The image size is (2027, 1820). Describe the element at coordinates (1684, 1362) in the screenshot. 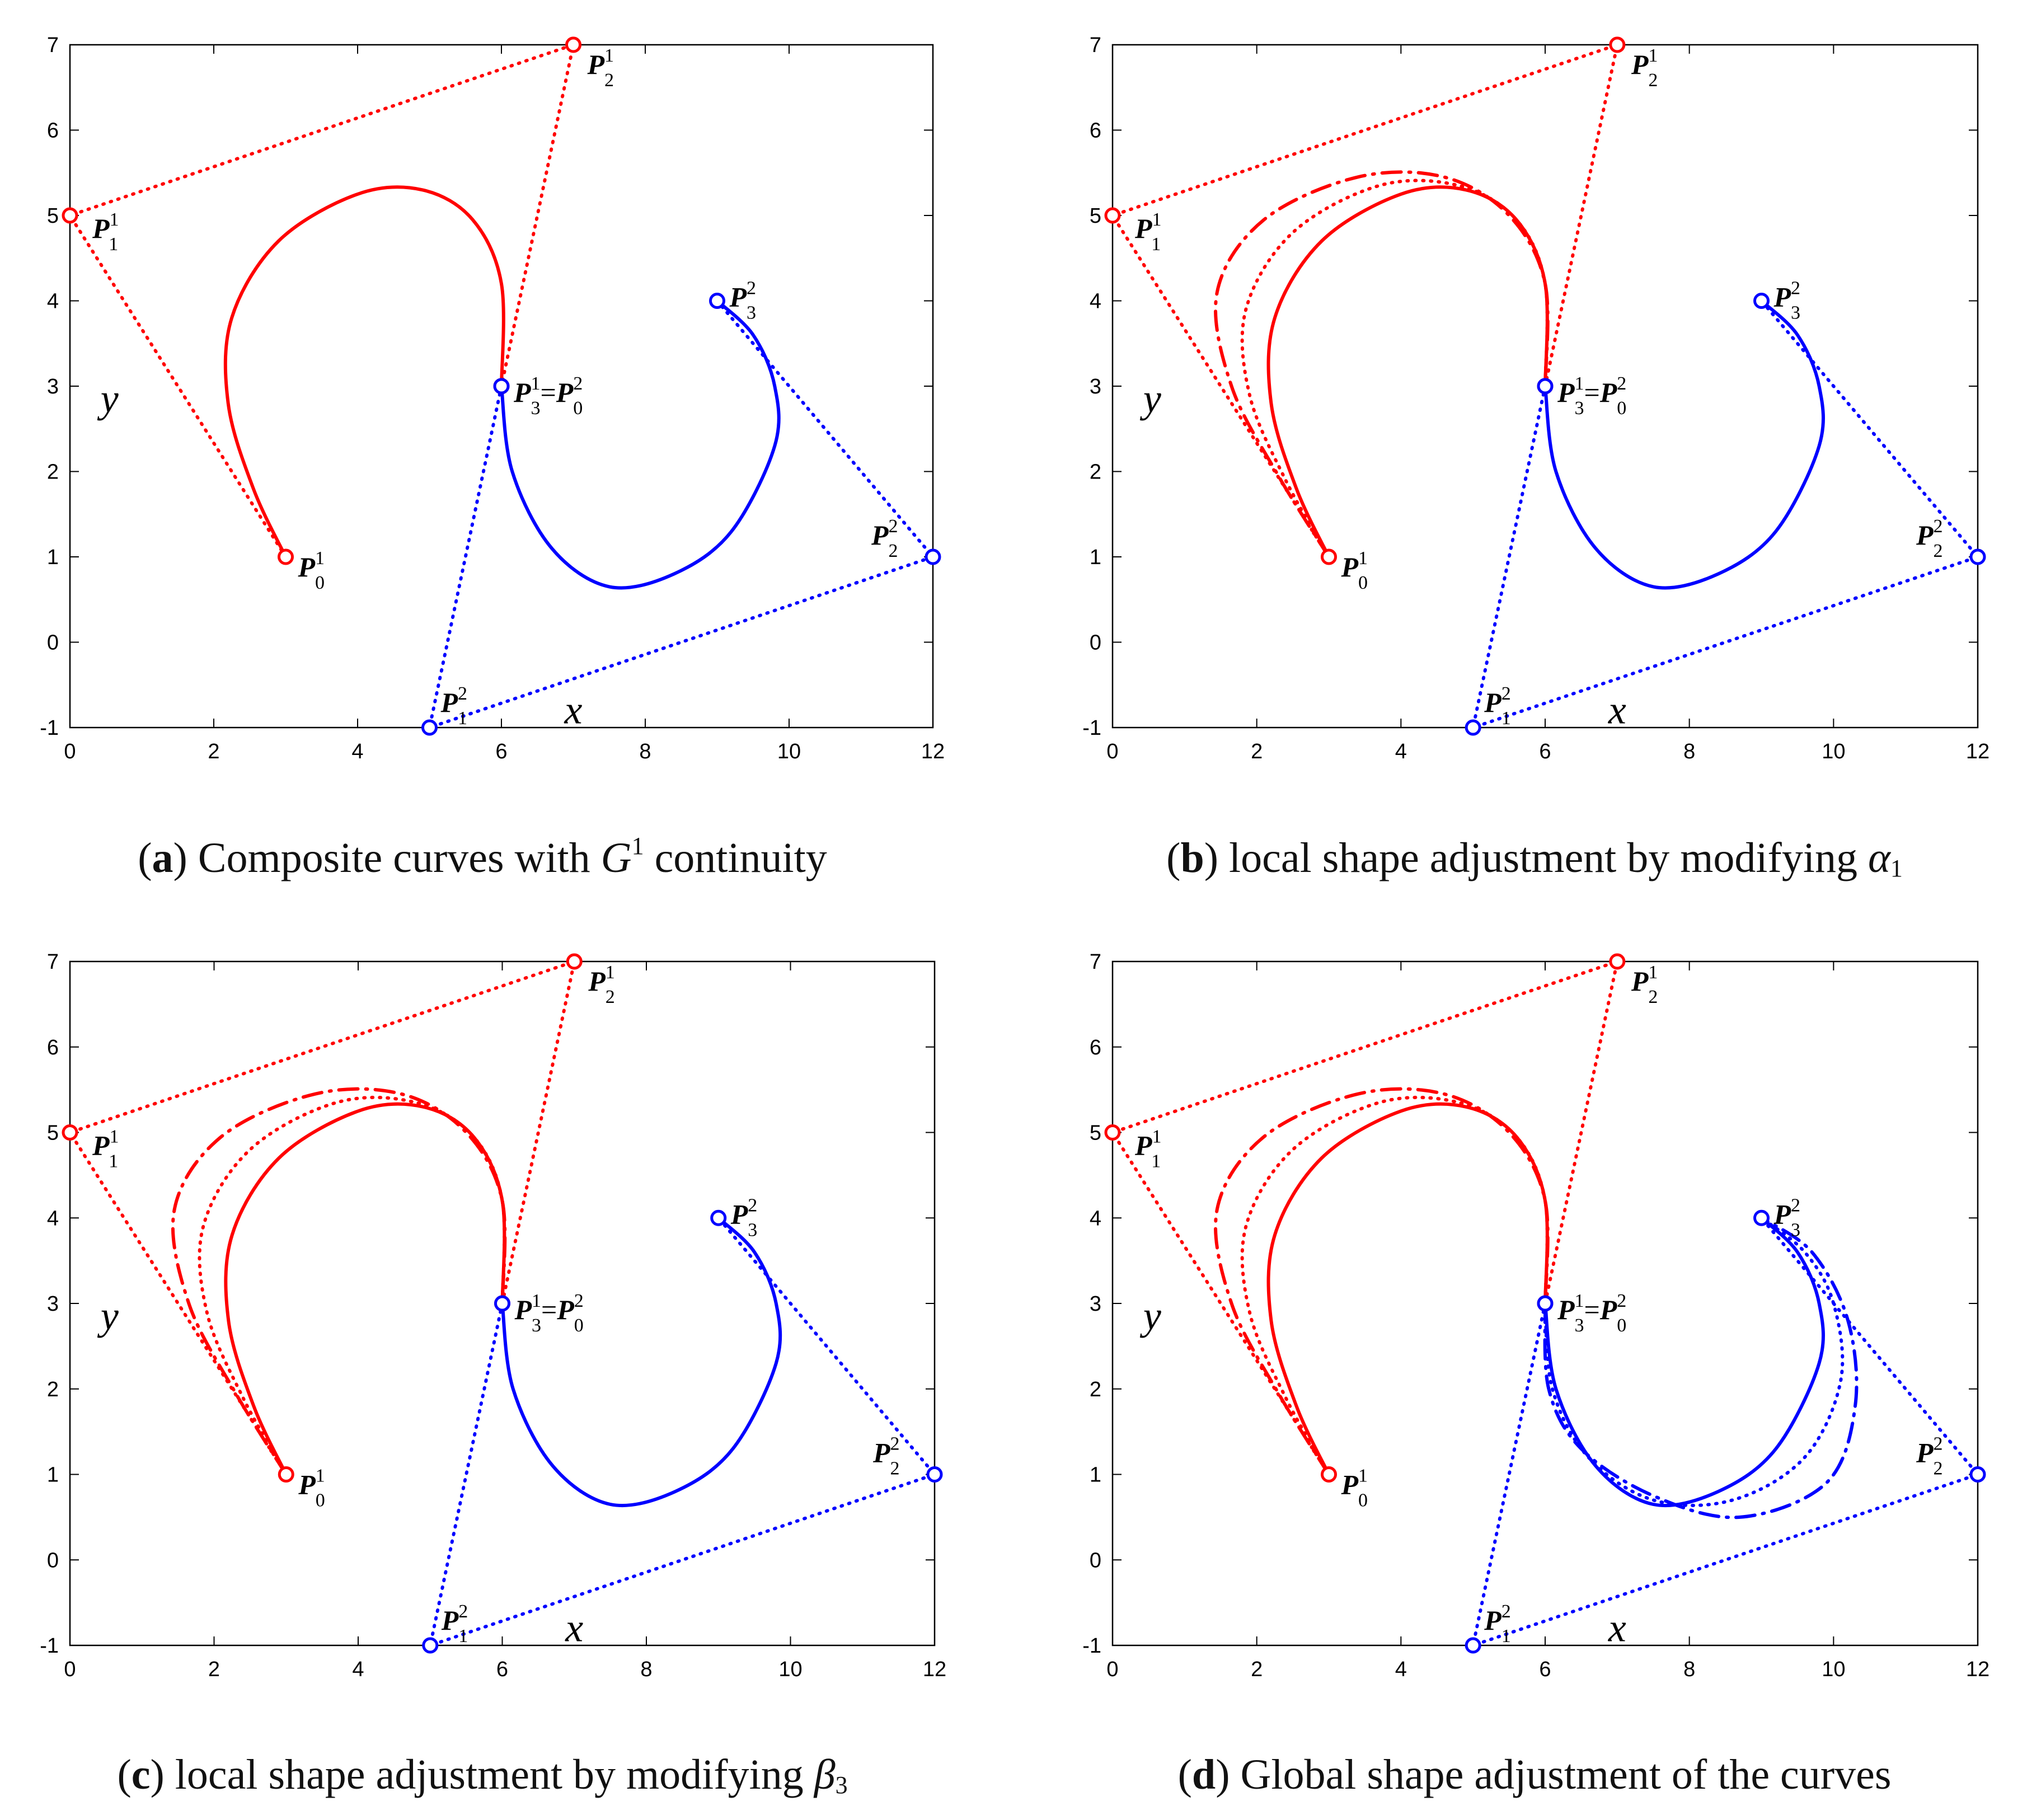

I see `curve-blue-solid` at that location.